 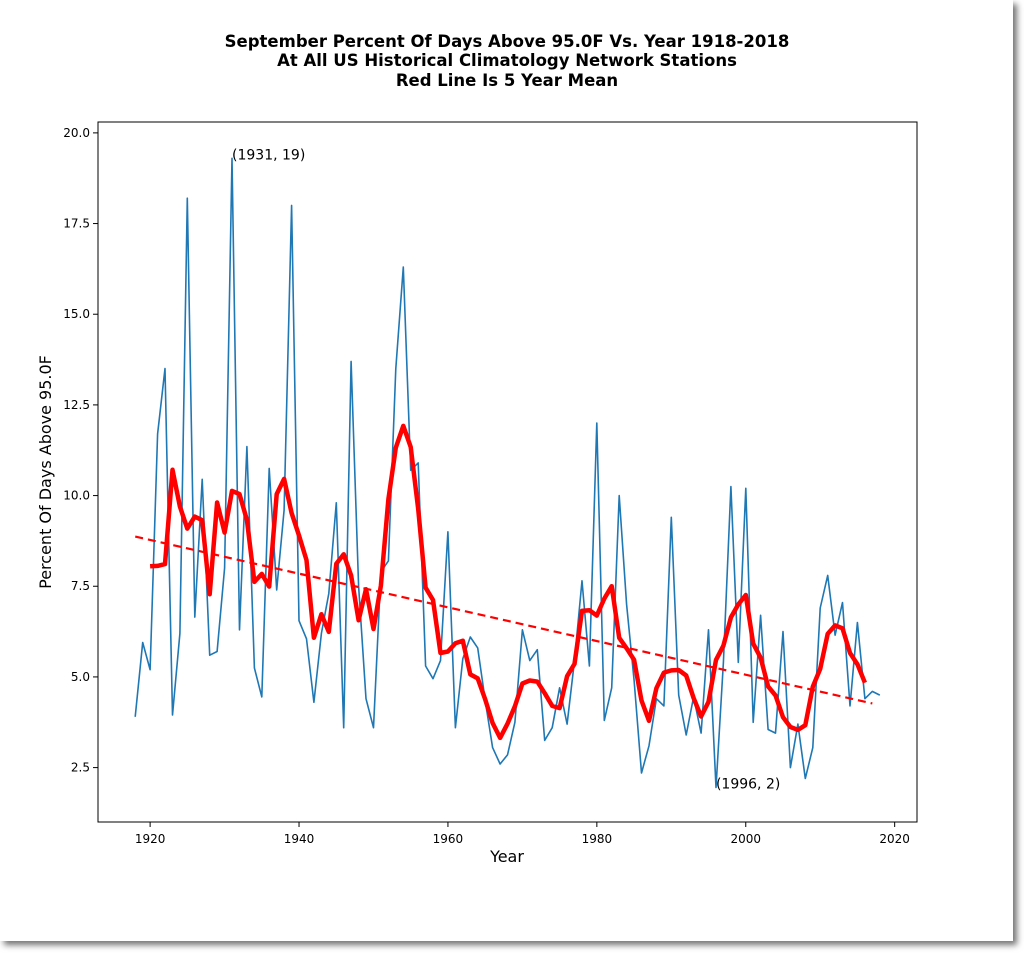 I want to click on y-tick-label: 20.0, so click(x=76, y=133).